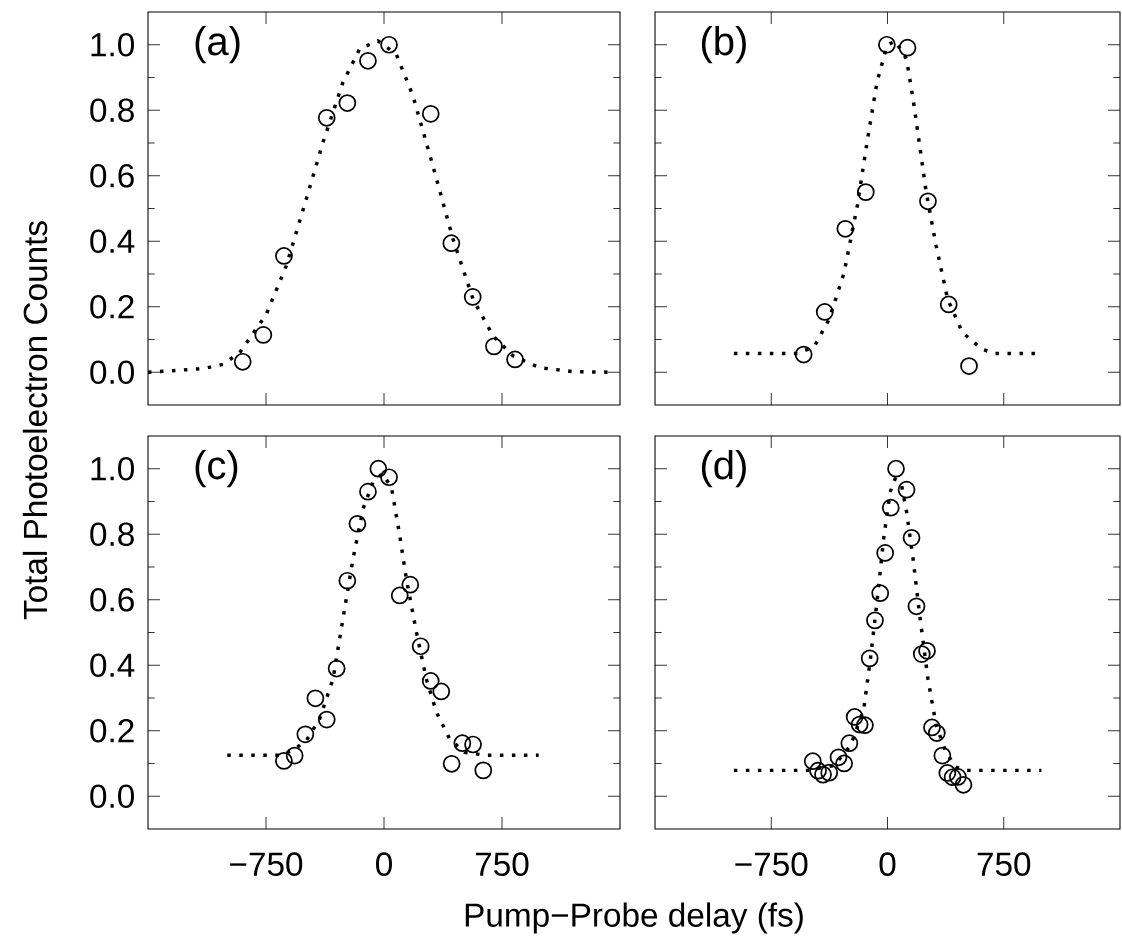 Image resolution: width=1122 pixels, height=943 pixels. I want to click on x-axis-title: Pump−Probe delay (fs), so click(634, 918).